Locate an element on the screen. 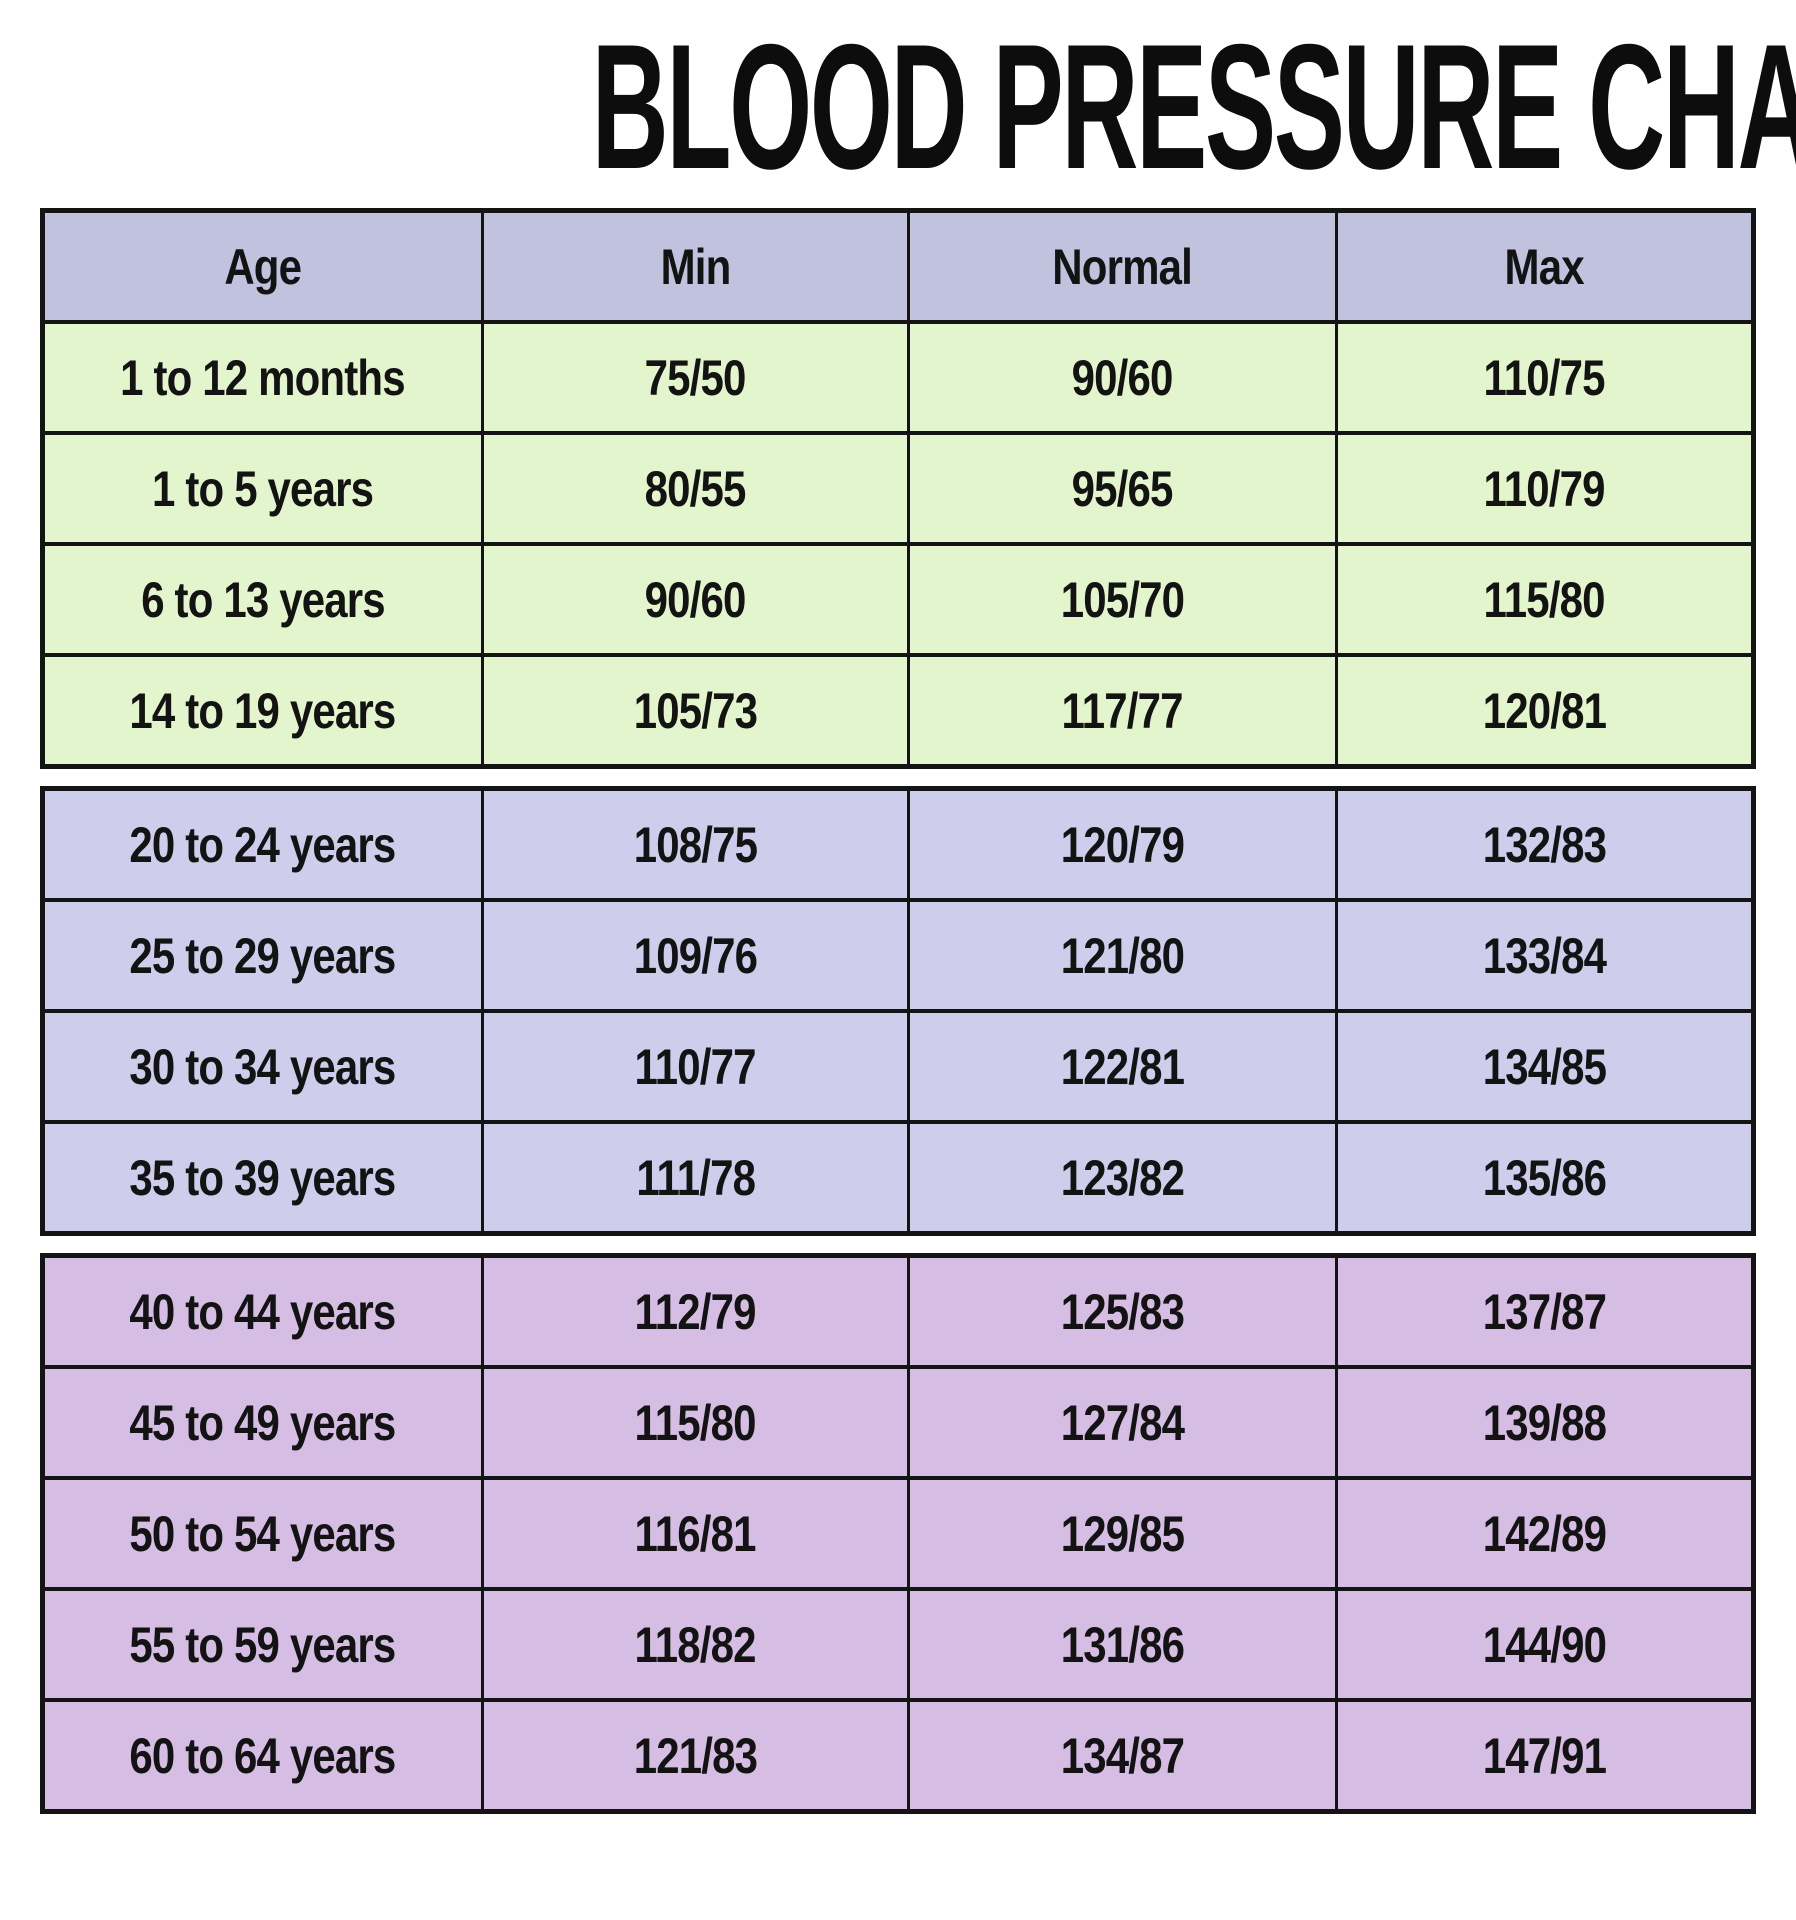  table-row: 6 to 13 years 90/60 105/70 115/80 is located at coordinates (898, 599).